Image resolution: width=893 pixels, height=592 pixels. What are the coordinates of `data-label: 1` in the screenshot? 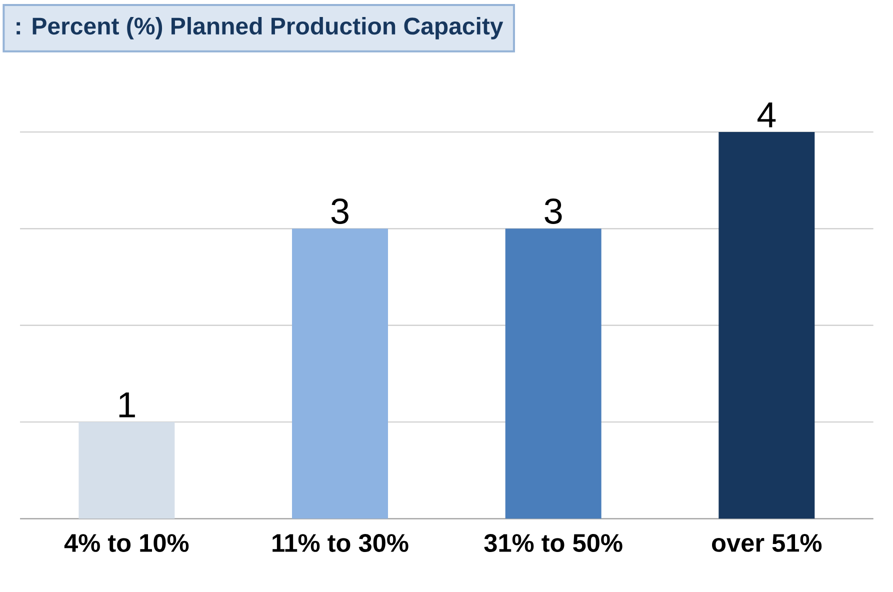 It's located at (127, 405).